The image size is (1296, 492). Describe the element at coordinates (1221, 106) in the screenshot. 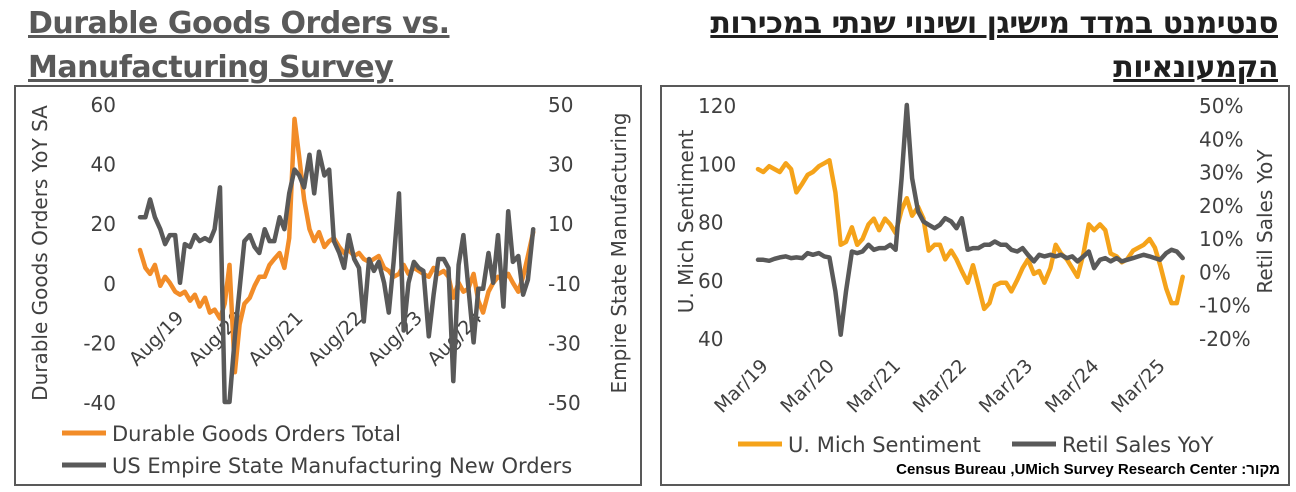

I see `right-axis-tick-label: 50%` at that location.